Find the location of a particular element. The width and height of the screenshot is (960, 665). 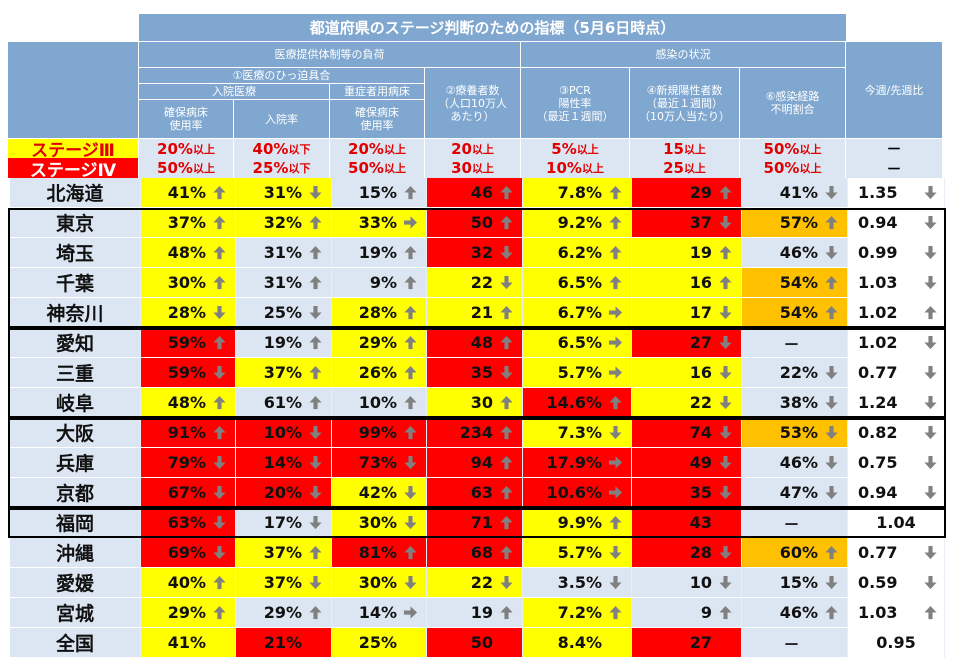

indicator-cell: 54% is located at coordinates (795, 283).